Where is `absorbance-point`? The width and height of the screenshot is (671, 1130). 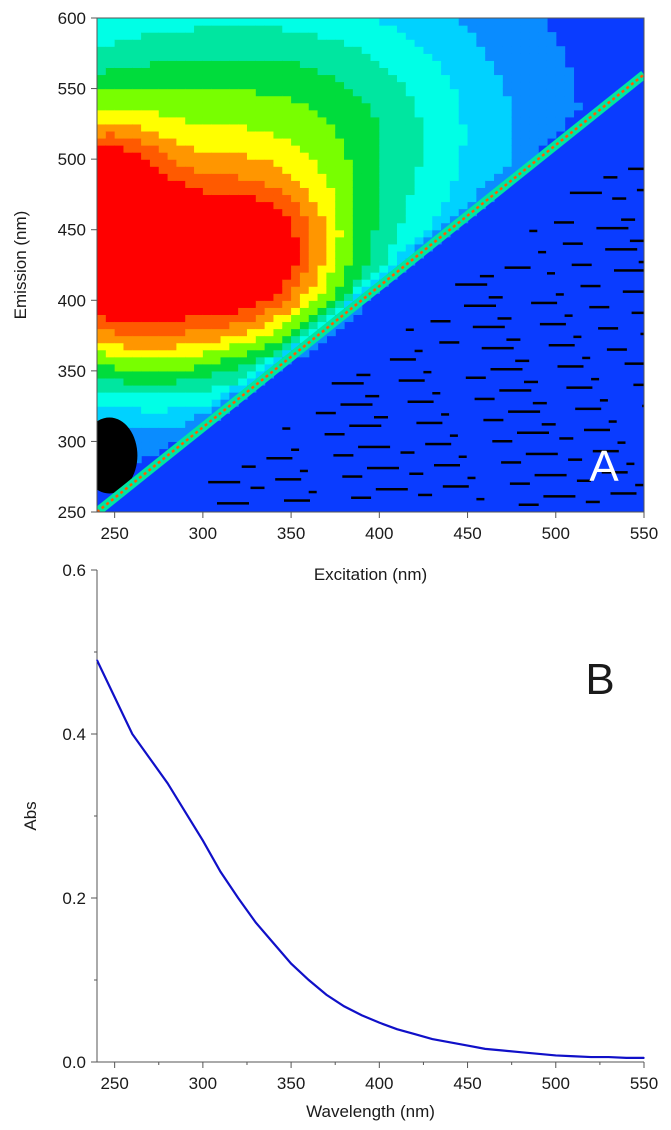
absorbance-point is located at coordinates (432, 1039).